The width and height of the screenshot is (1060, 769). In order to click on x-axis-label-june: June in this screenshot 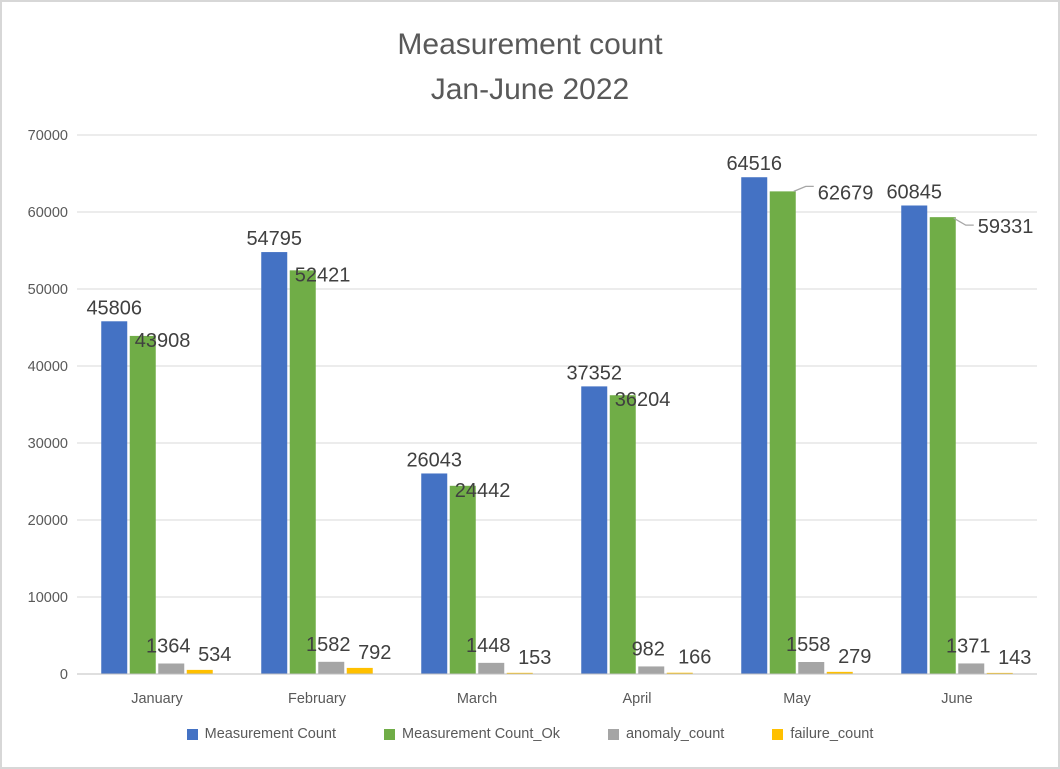, I will do `click(956, 699)`.